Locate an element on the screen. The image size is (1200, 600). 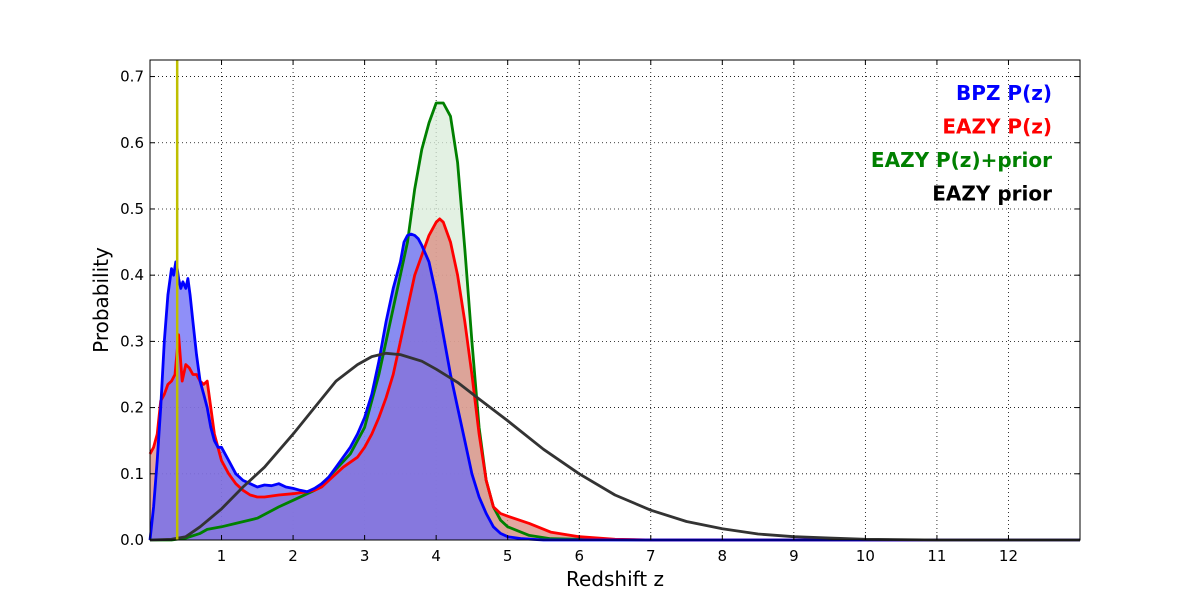
y-tick-label: 0.3 is located at coordinates (132, 341).